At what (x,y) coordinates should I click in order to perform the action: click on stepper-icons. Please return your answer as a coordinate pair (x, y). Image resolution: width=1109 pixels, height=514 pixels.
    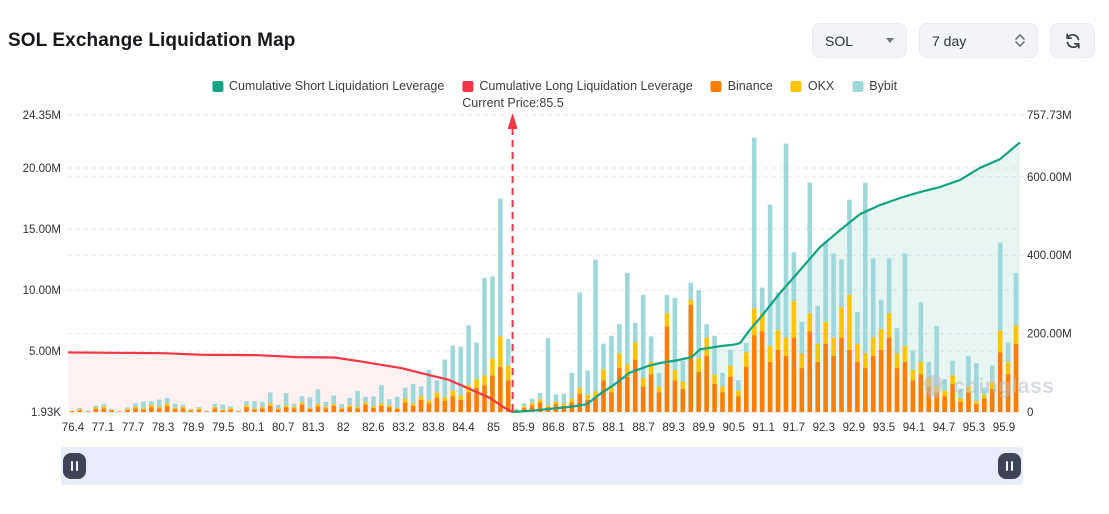
    Looking at the image, I should click on (1020, 40).